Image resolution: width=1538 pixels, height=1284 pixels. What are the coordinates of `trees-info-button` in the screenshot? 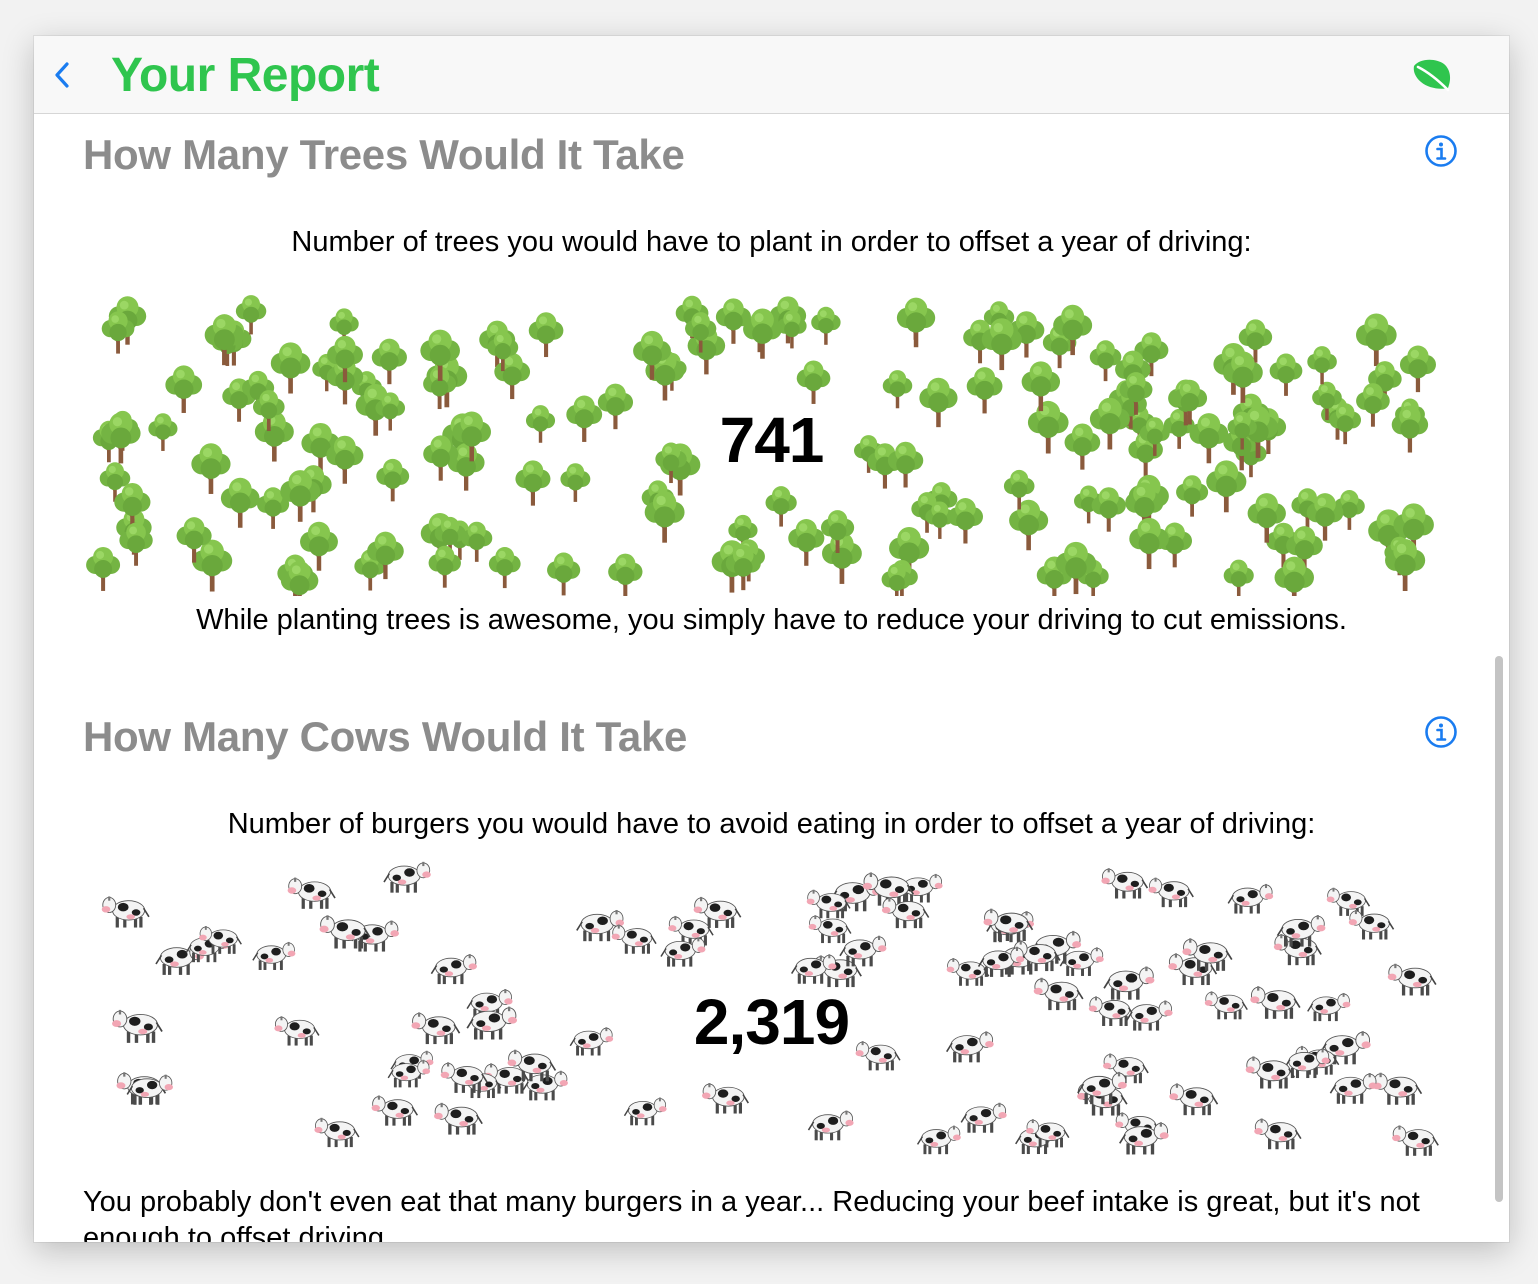 It's located at (1441, 151).